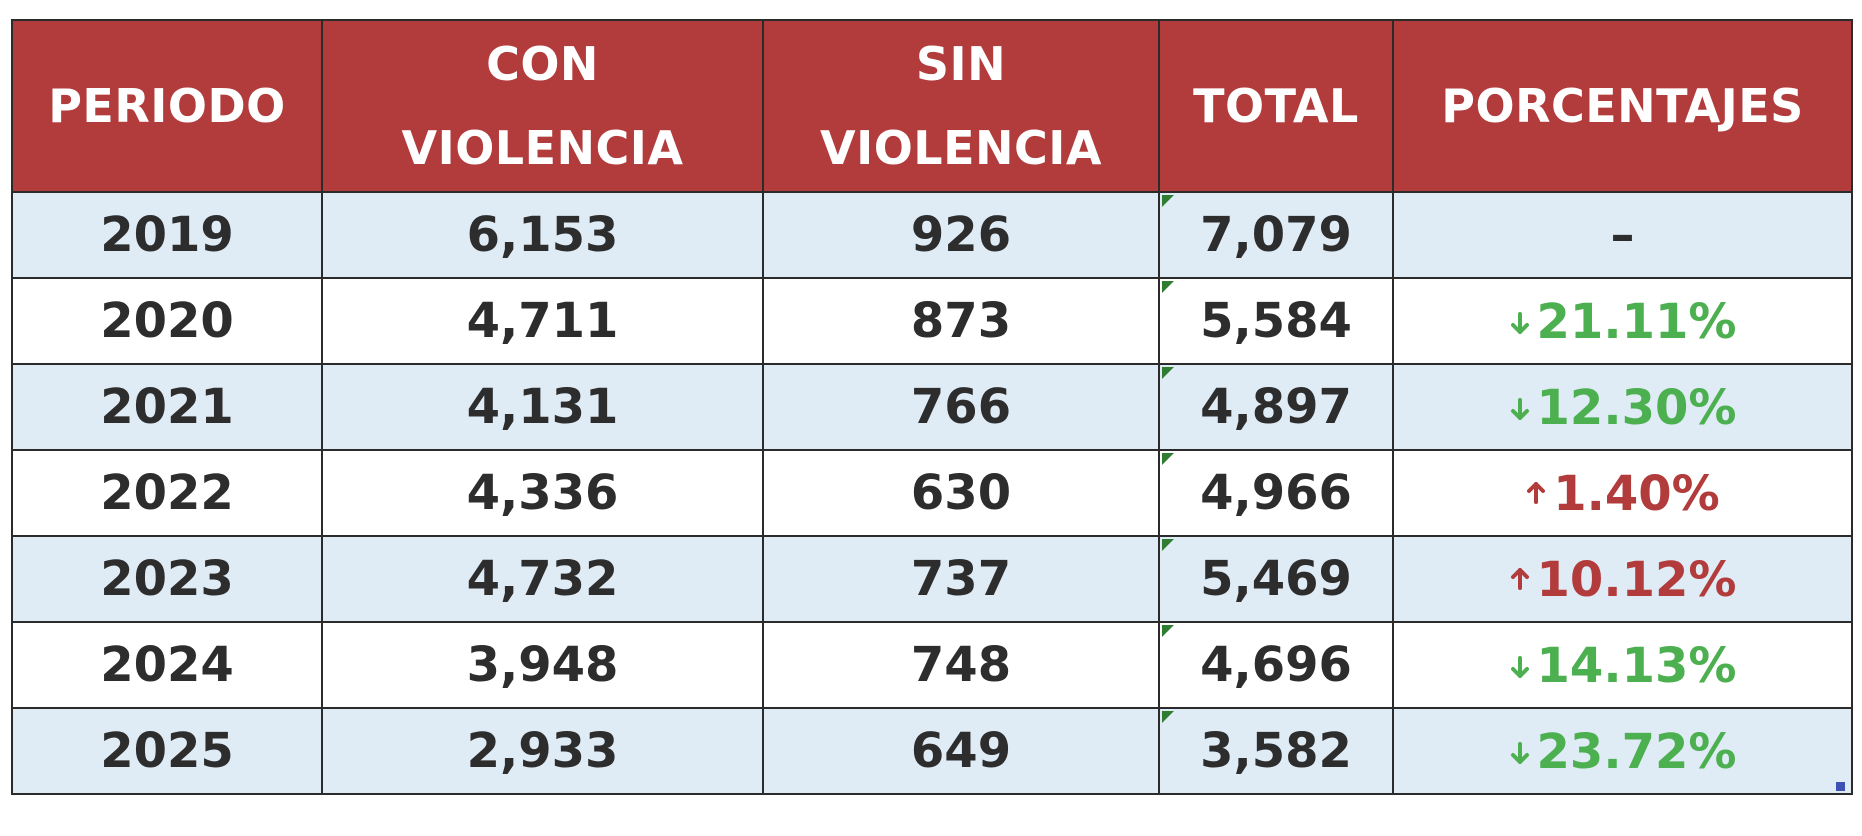  I want to click on fill-handle, so click(1840, 786).